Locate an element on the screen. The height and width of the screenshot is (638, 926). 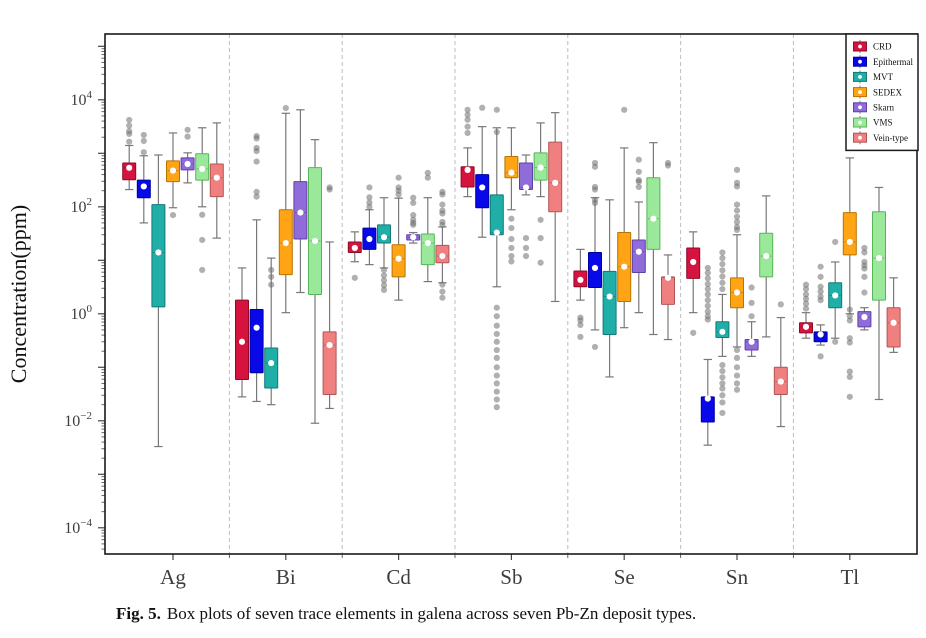
box-CRD-Sn is located at coordinates (693, 283).